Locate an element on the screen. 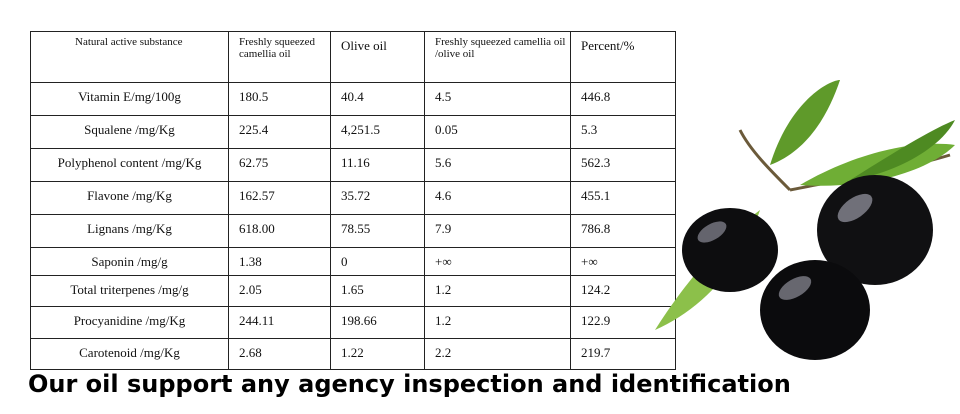 The width and height of the screenshot is (960, 414). table-row: Flavone /mg/Kg 162.57 35.72 4.6 455.1 is located at coordinates (353, 198).